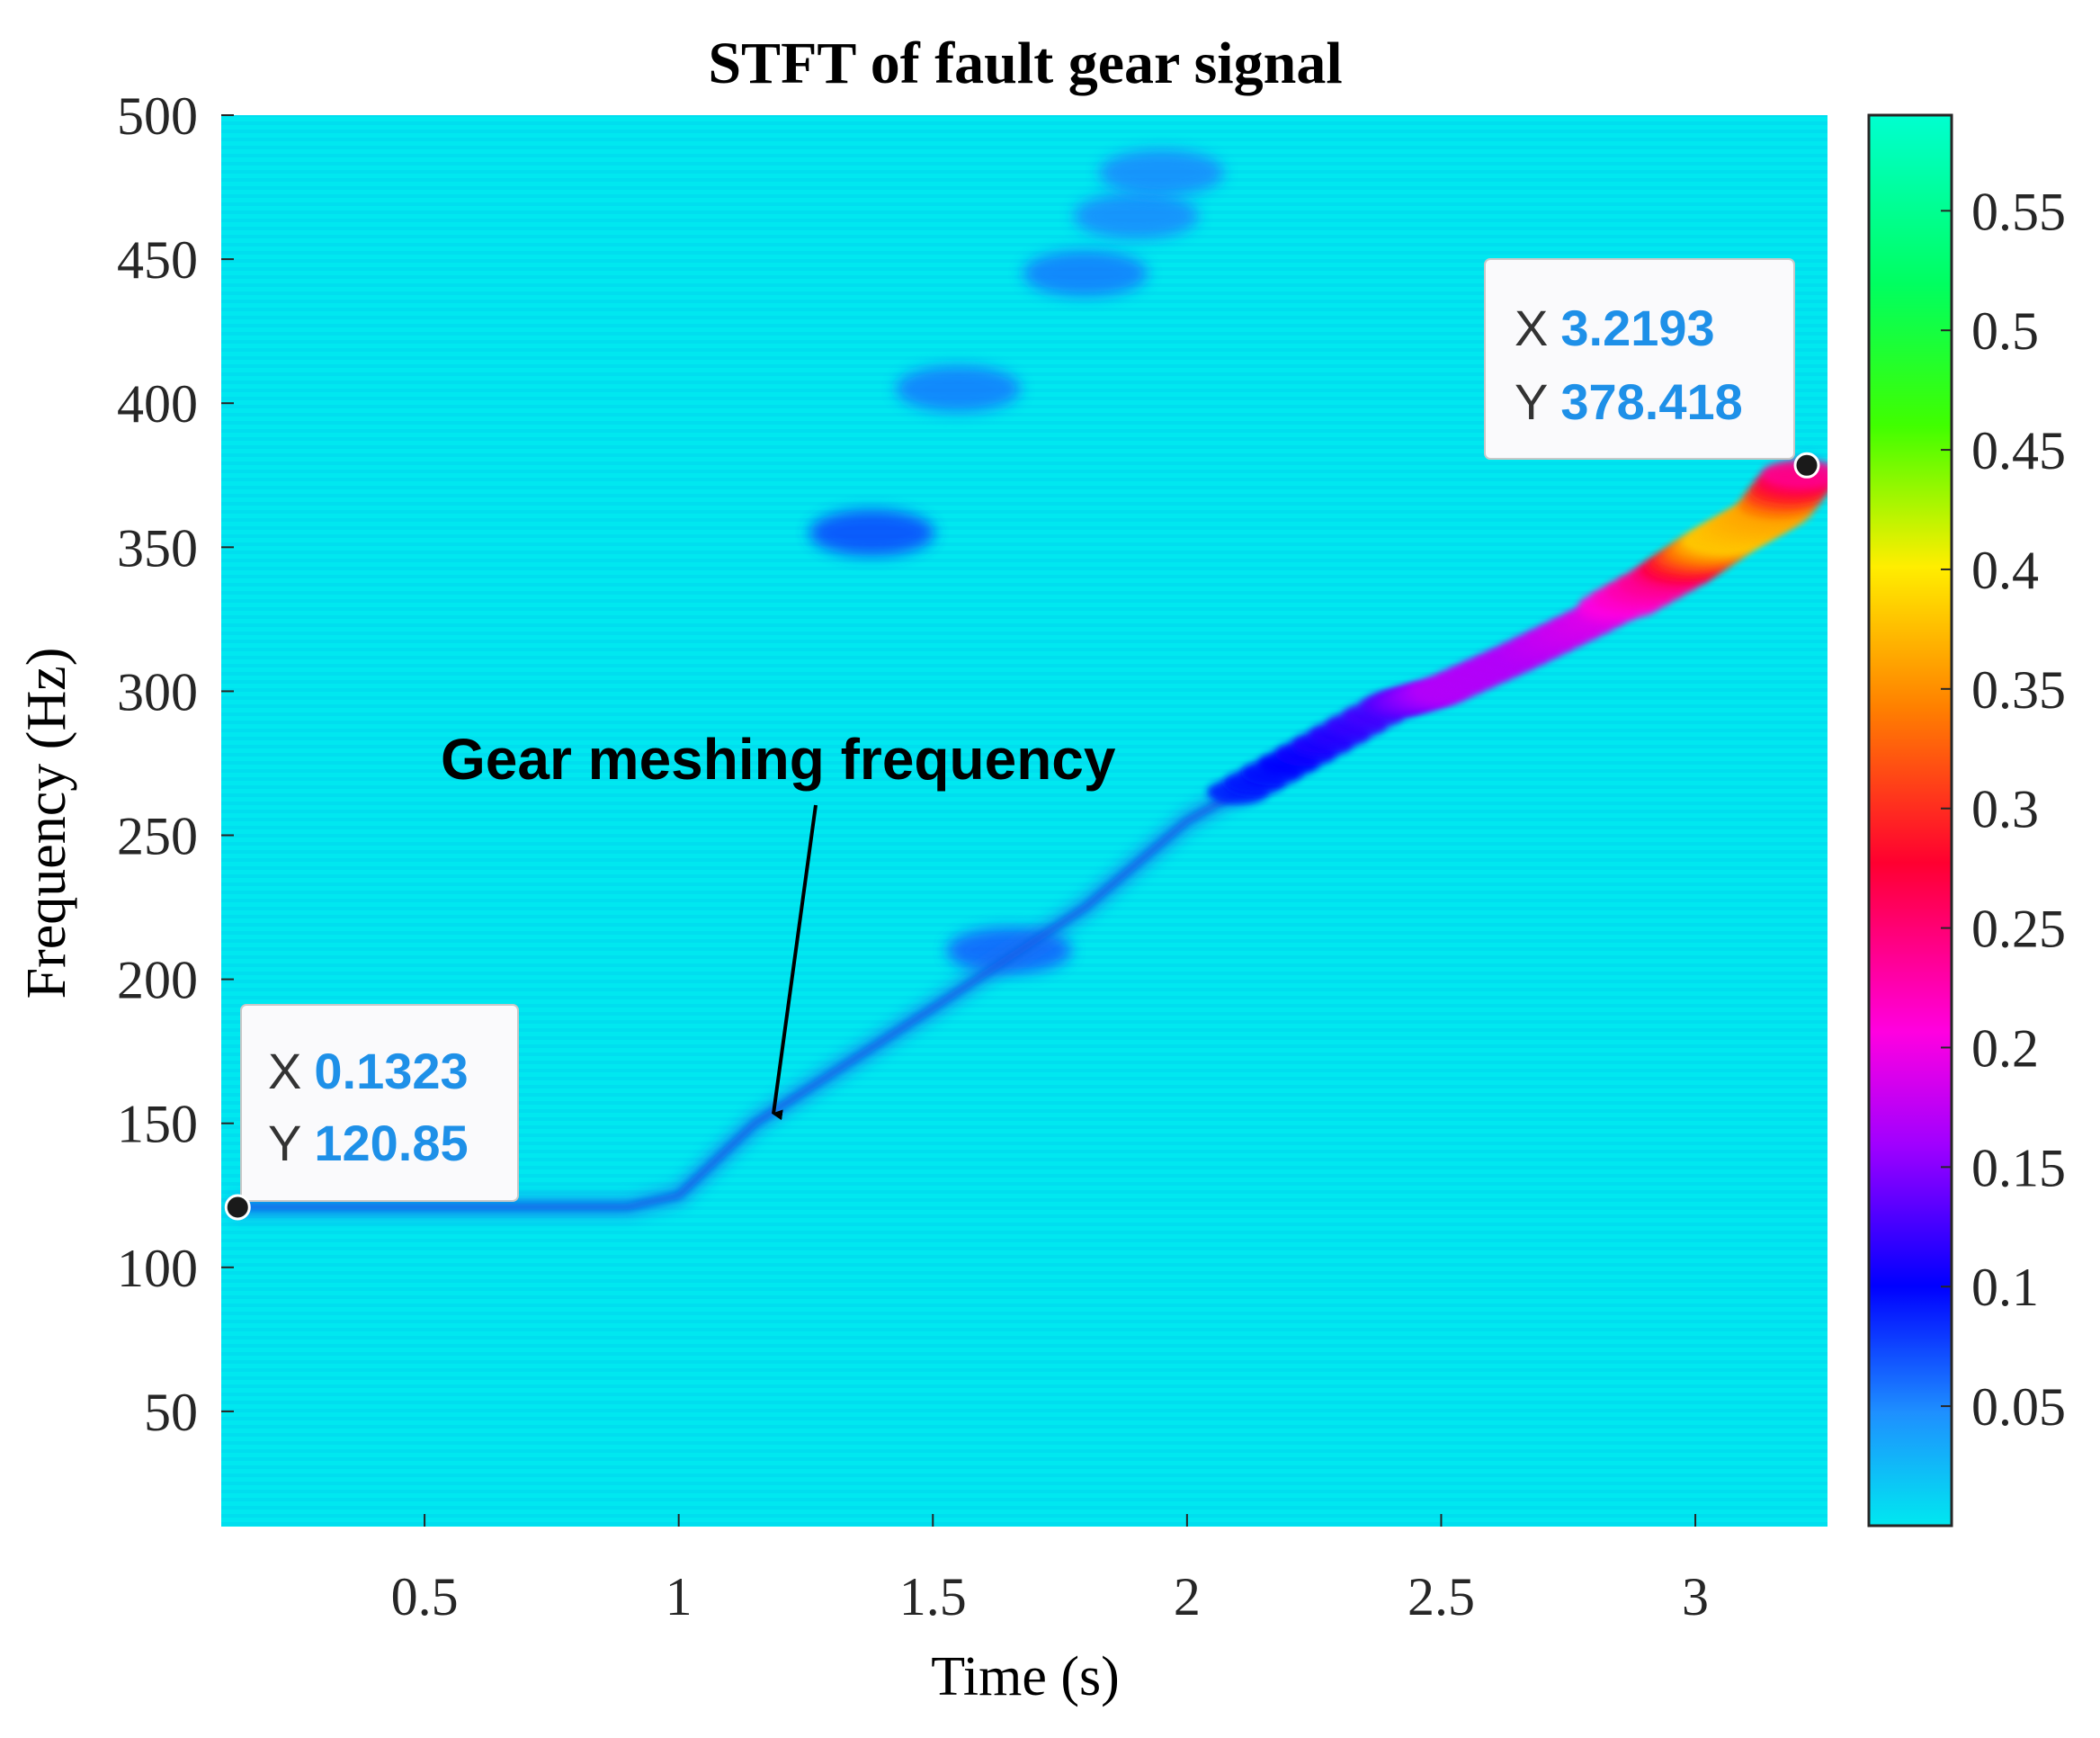 Image resolution: width=2100 pixels, height=1738 pixels. I want to click on annotation-arrow, so click(795, 963).